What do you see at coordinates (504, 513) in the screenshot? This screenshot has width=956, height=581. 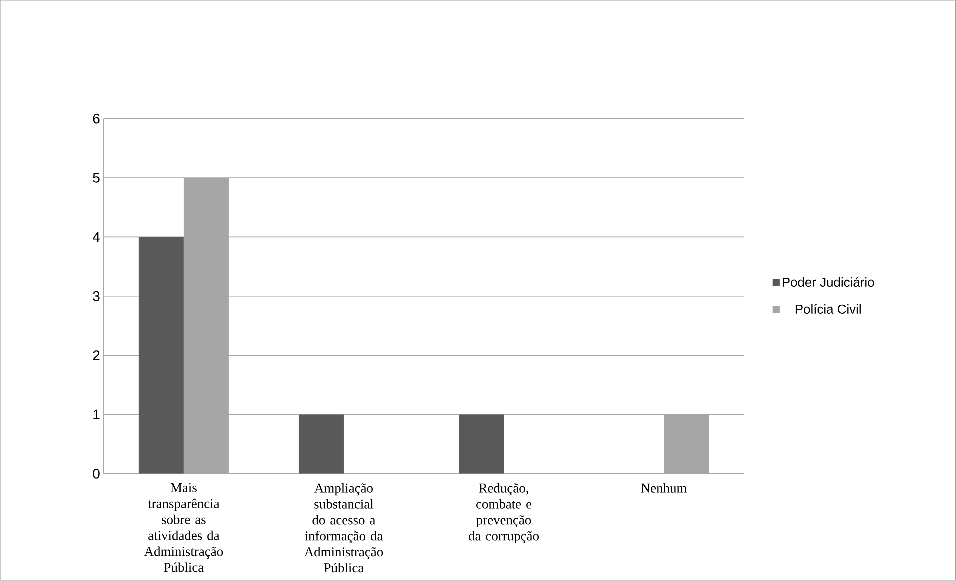 I see `x-tick-label: Redução, combate e prevenção da corrupção` at bounding box center [504, 513].